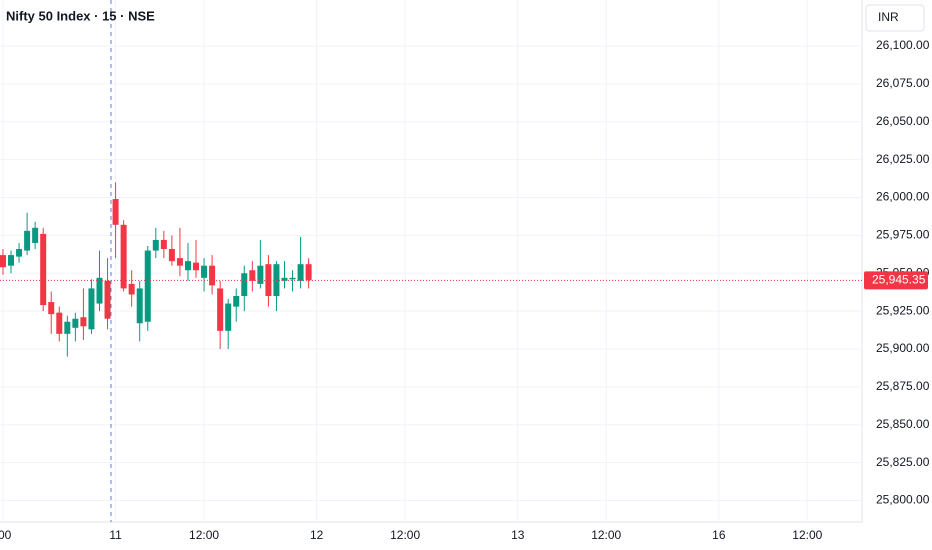  Describe the element at coordinates (903, 500) in the screenshot. I see `y-tick-label: 25,800.00` at that location.